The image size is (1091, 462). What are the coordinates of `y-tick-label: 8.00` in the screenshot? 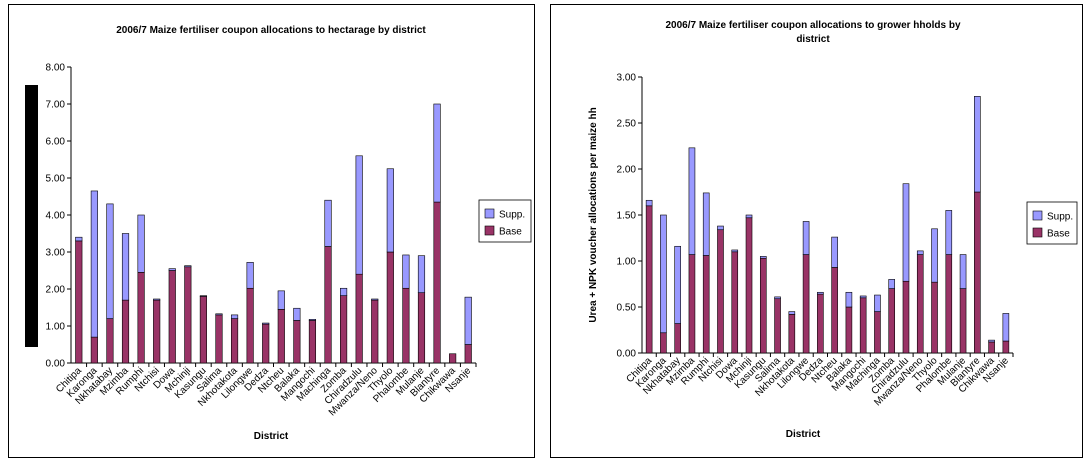 It's located at (56, 68).